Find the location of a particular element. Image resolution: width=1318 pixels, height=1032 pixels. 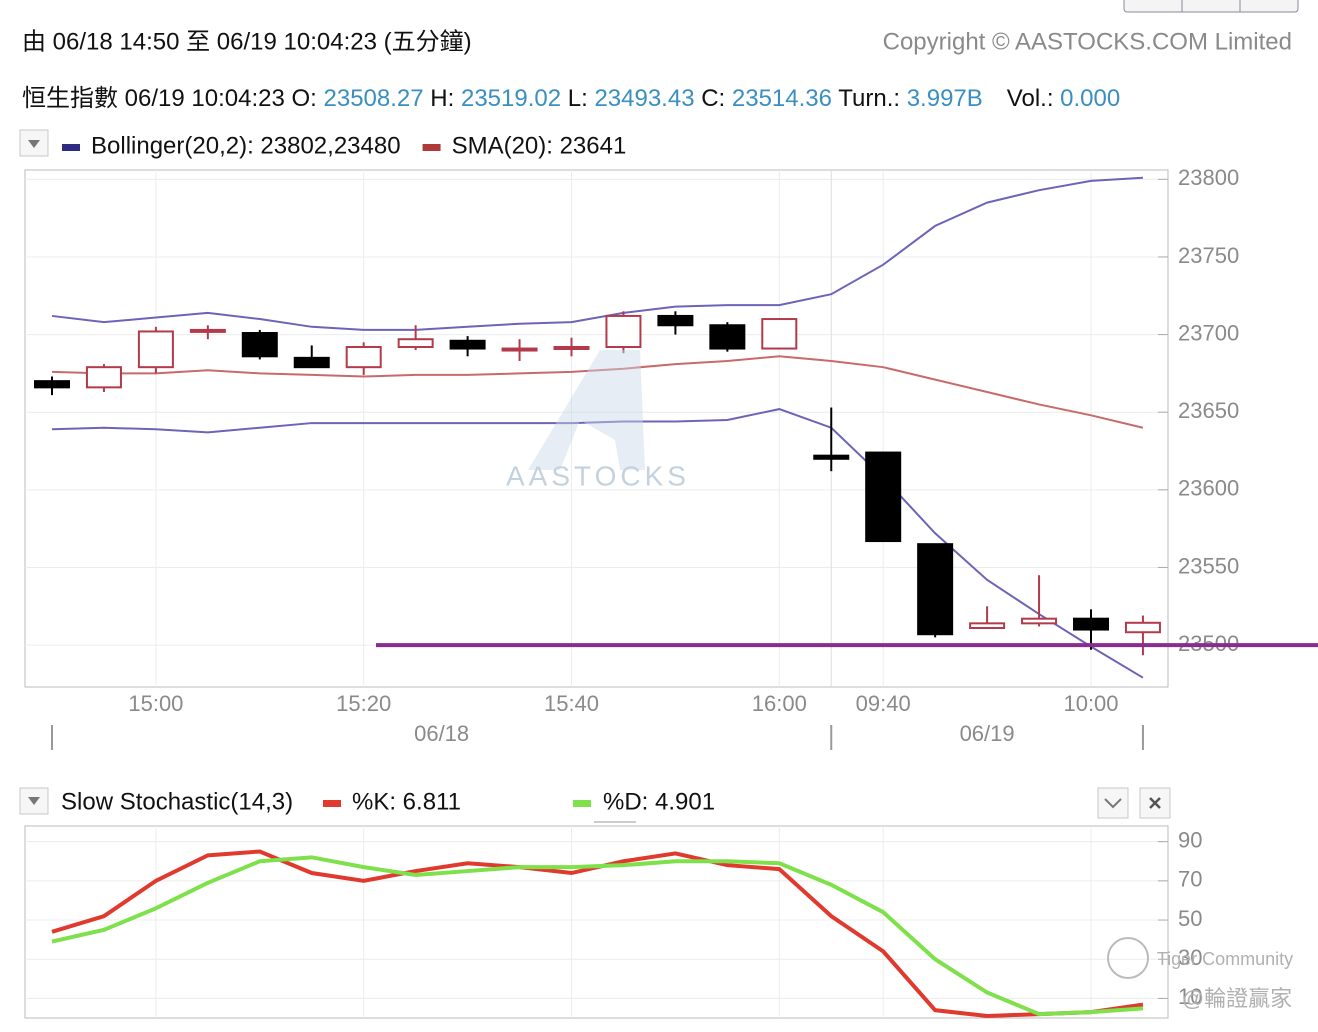

watermark-text: @輪證贏家 is located at coordinates (1237, 998).